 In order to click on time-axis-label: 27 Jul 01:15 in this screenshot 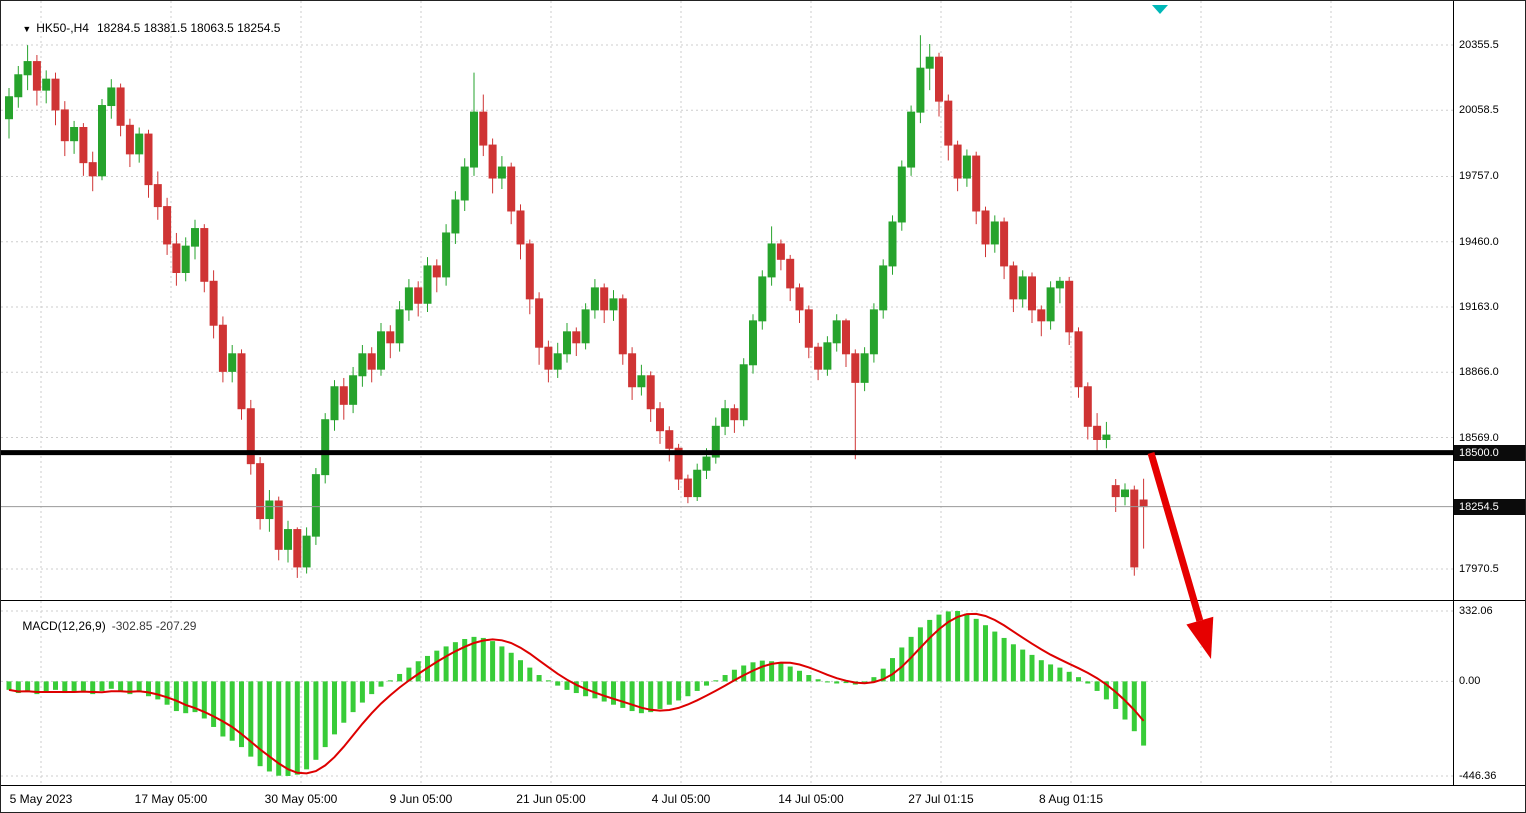, I will do `click(941, 799)`.